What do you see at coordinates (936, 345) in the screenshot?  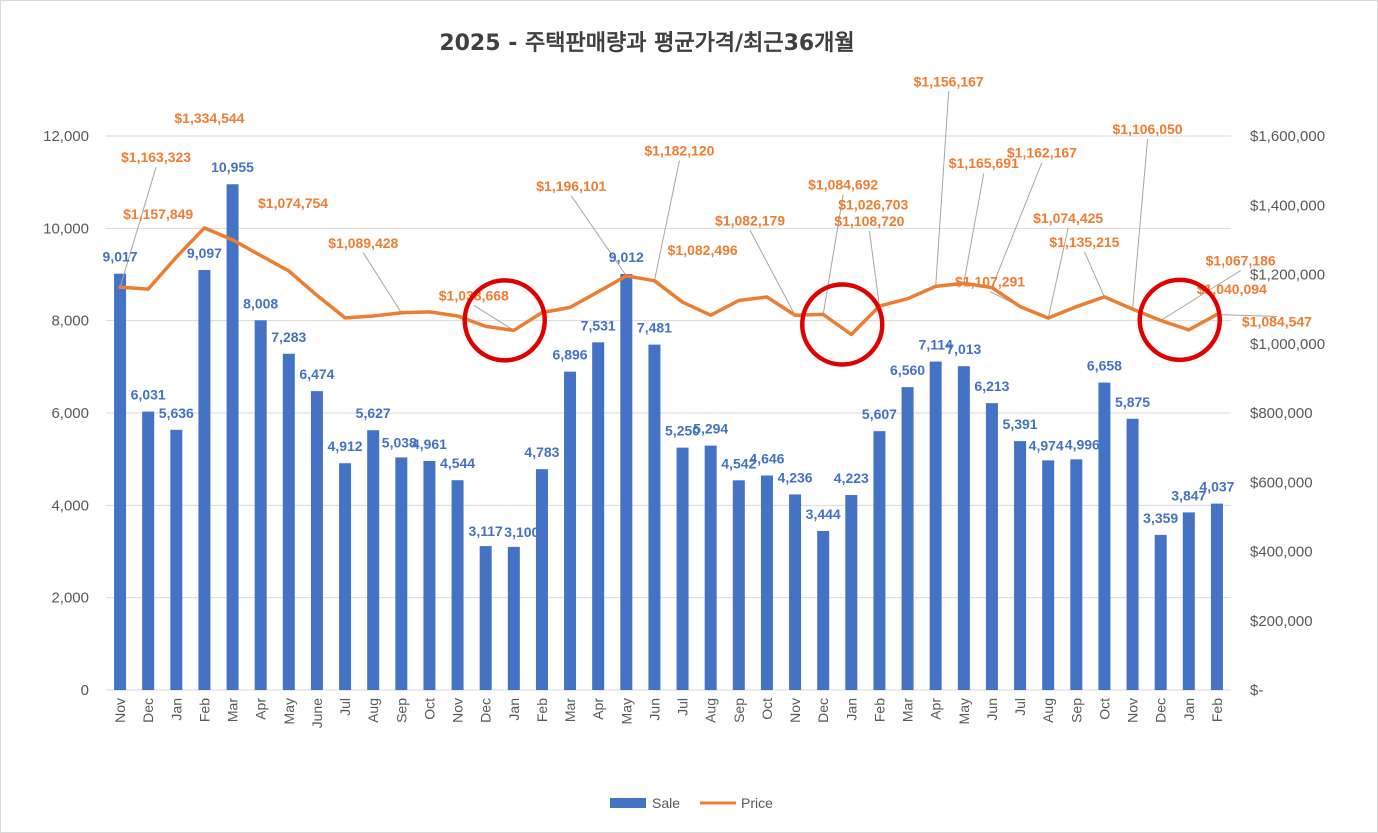 I see `sale-data-label: 7,114` at bounding box center [936, 345].